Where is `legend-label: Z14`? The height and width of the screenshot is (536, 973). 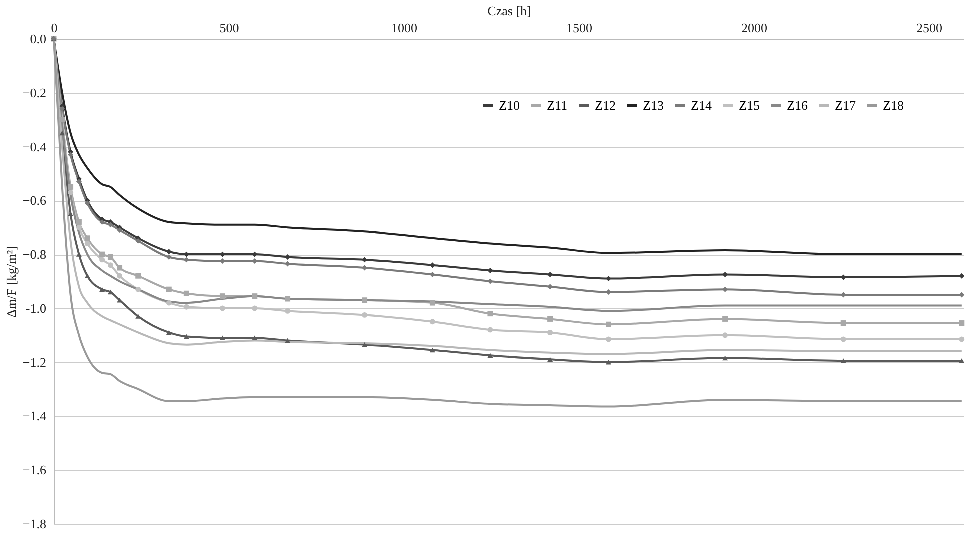 legend-label: Z14 is located at coordinates (701, 105).